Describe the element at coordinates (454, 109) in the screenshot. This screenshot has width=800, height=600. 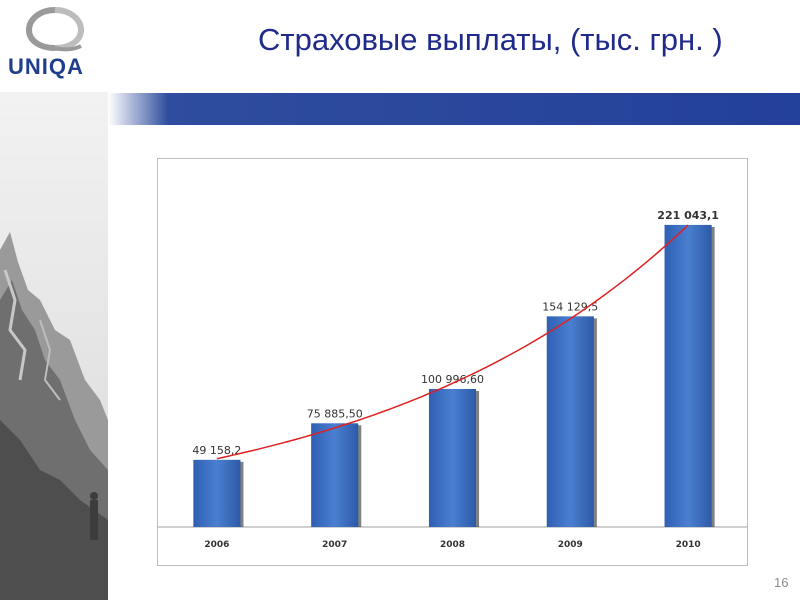
I see `header-accent-band` at that location.